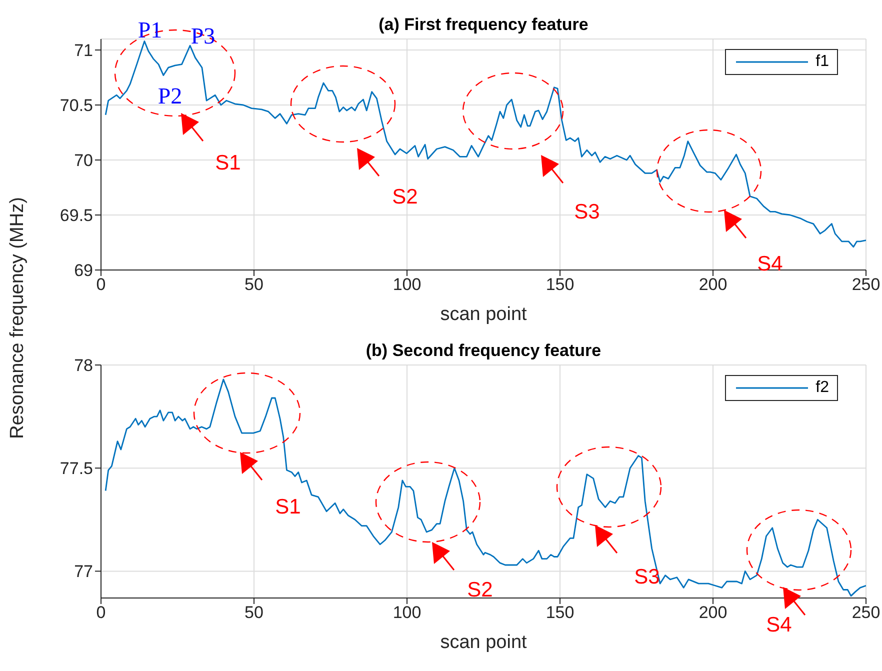 The width and height of the screenshot is (882, 671). I want to click on chart-title: (a) First frequency feature, so click(483, 24).